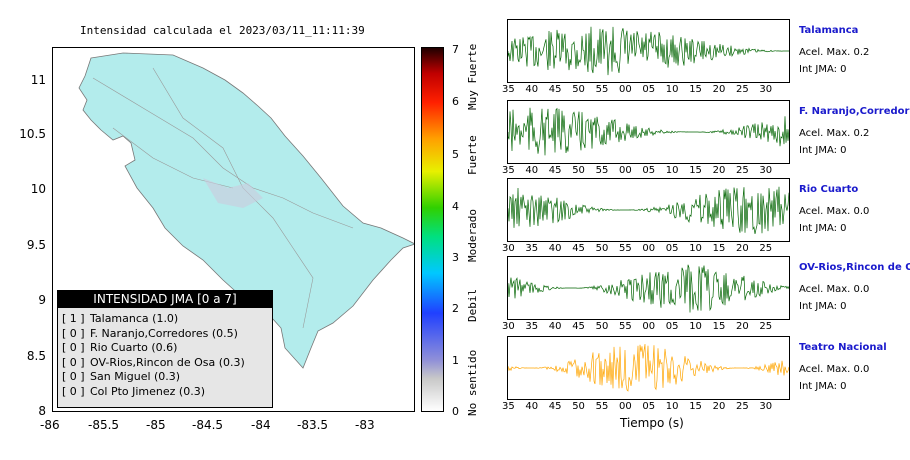 The height and width of the screenshot is (460, 910). What do you see at coordinates (36, 356) in the screenshot?
I see `map-ytick: 8.5` at bounding box center [36, 356].